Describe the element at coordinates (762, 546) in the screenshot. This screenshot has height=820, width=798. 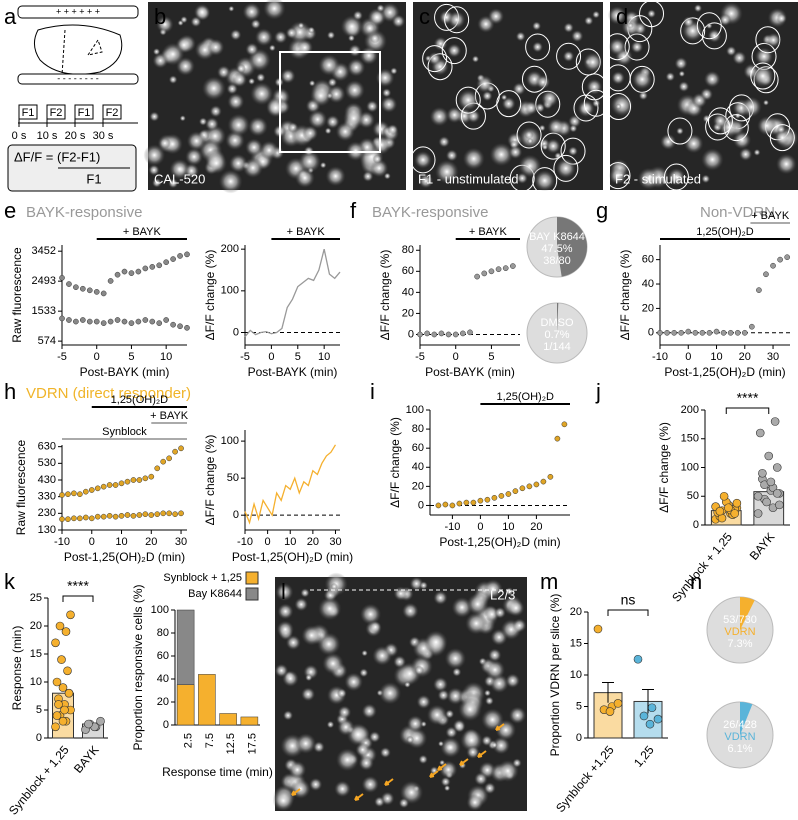
I see `x-tick-label: BAYK` at that location.